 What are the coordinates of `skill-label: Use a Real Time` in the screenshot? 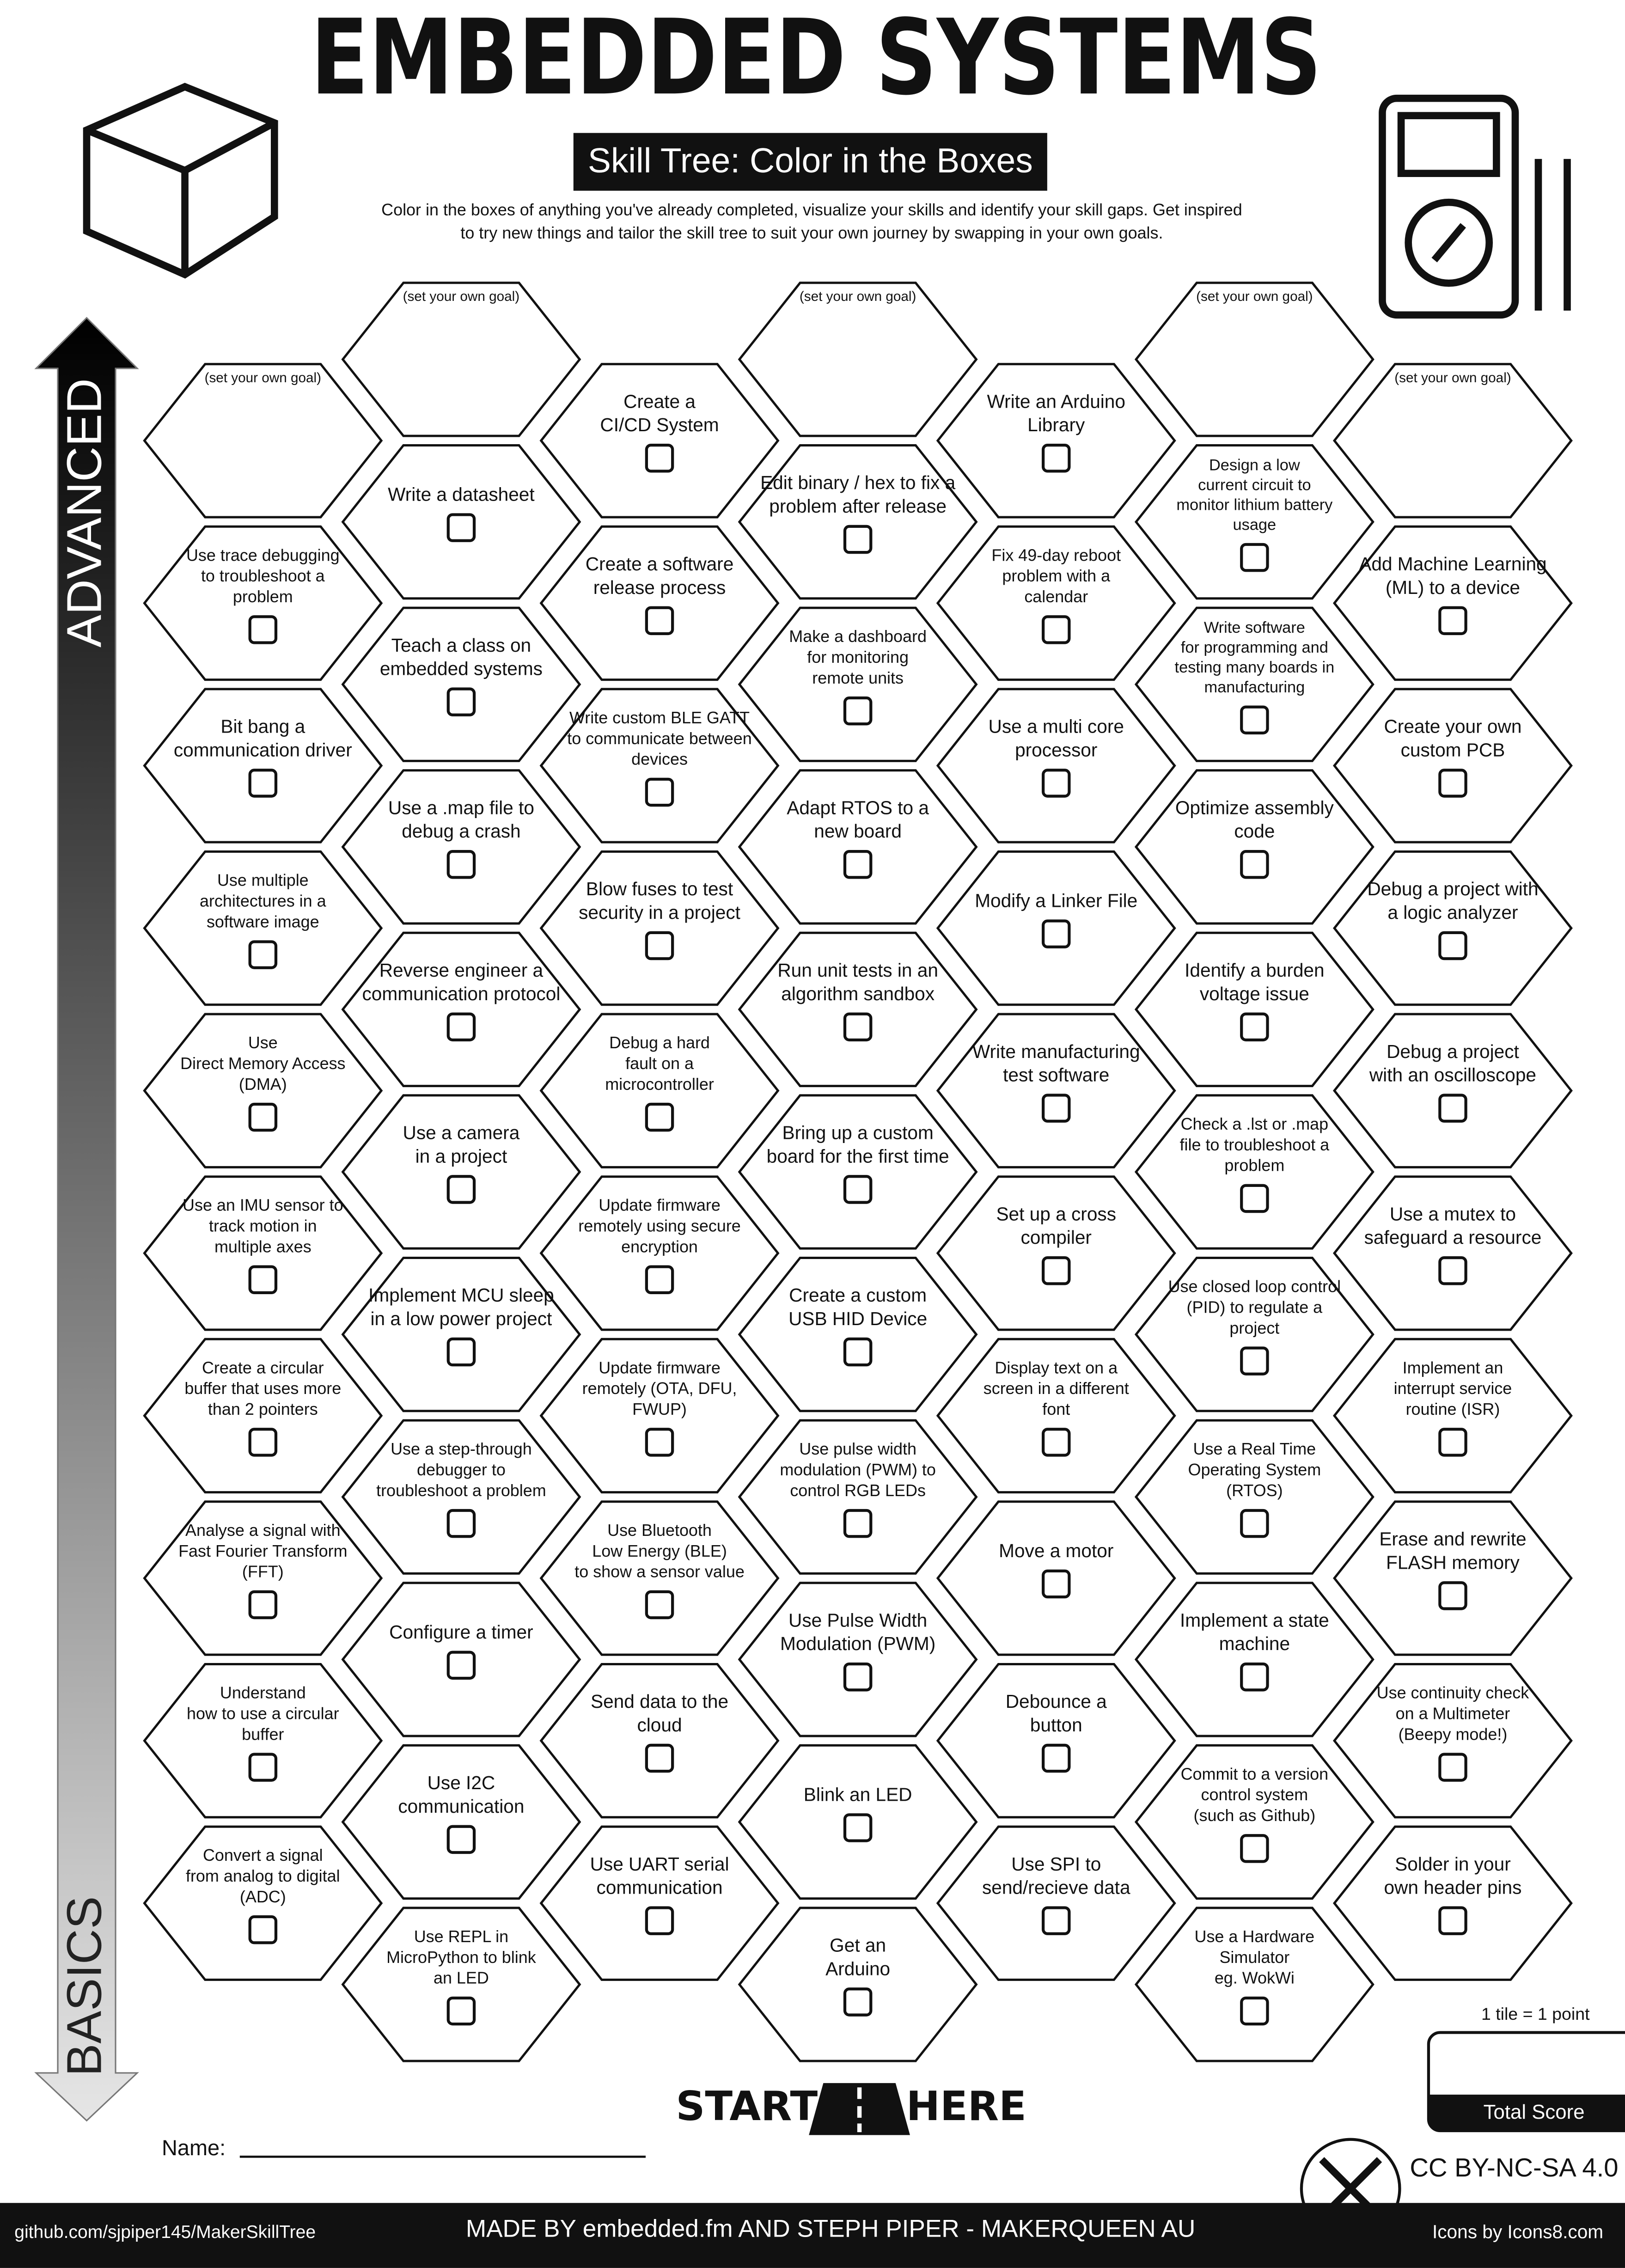 It's located at (1255, 1448).